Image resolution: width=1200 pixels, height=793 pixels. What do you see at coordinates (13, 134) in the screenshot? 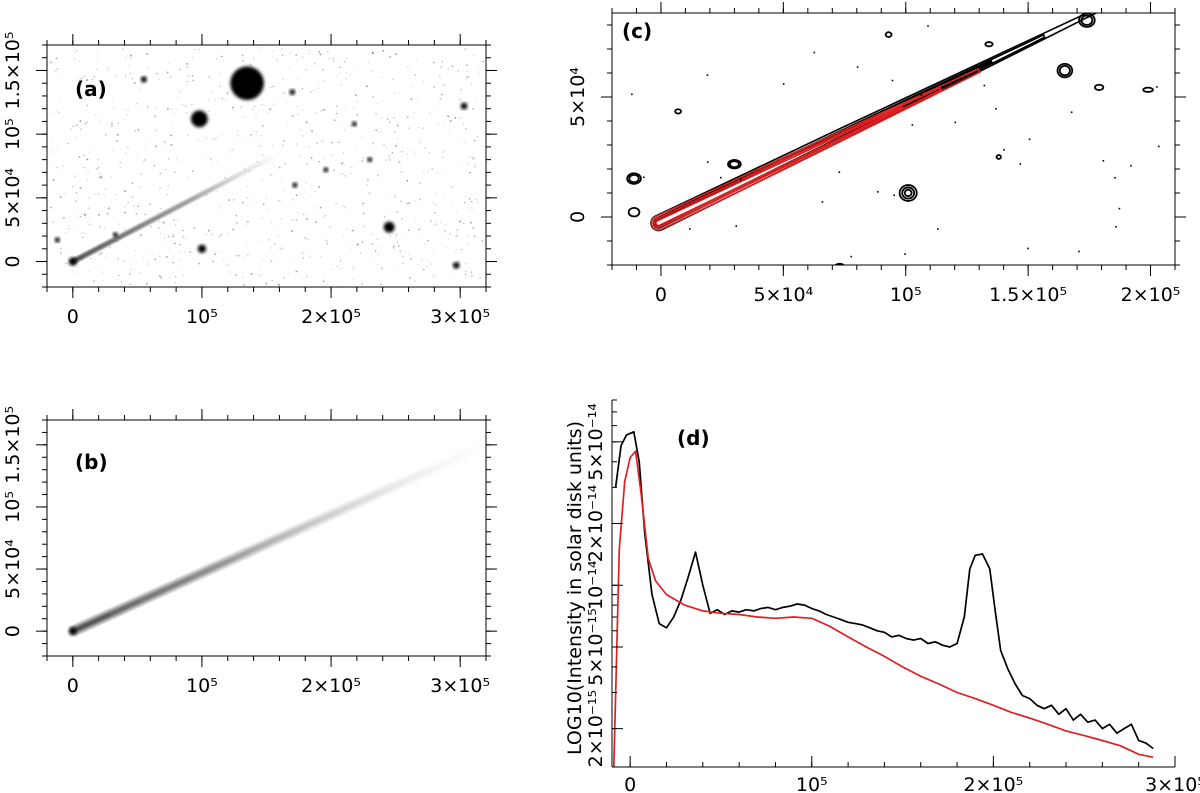
I see `y-tick-label: 10⁵` at bounding box center [13, 134].